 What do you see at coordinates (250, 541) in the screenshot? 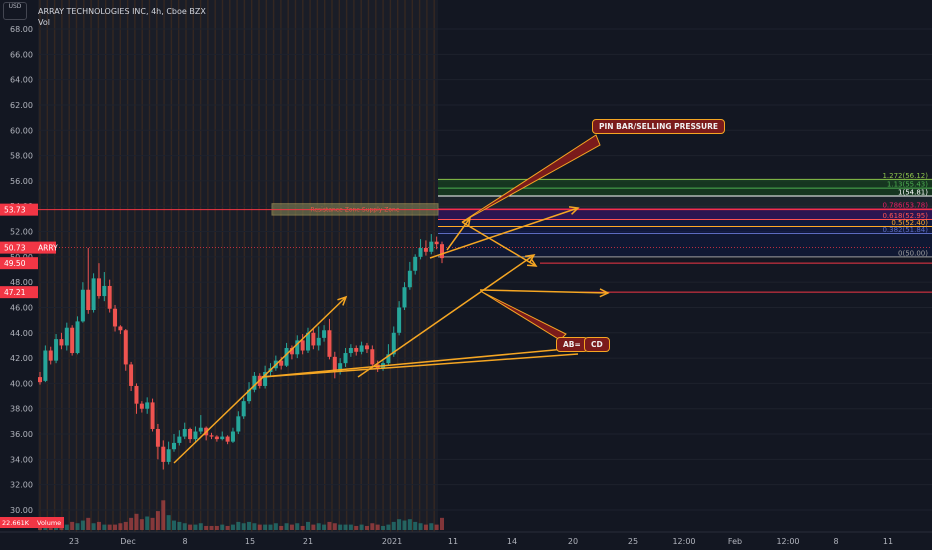
I see `time-tick-label: 15` at bounding box center [250, 541].